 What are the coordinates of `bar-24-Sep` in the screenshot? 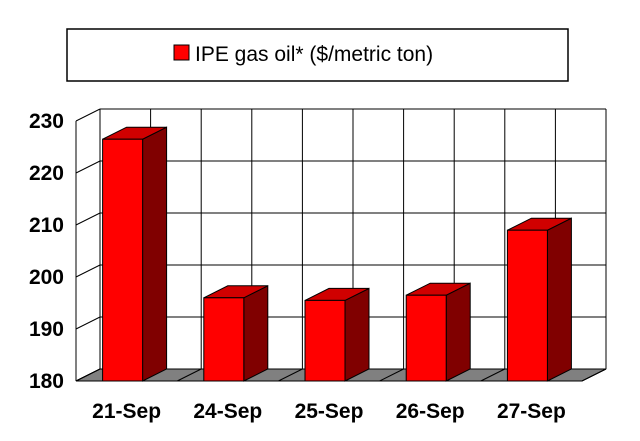 It's located at (236, 333).